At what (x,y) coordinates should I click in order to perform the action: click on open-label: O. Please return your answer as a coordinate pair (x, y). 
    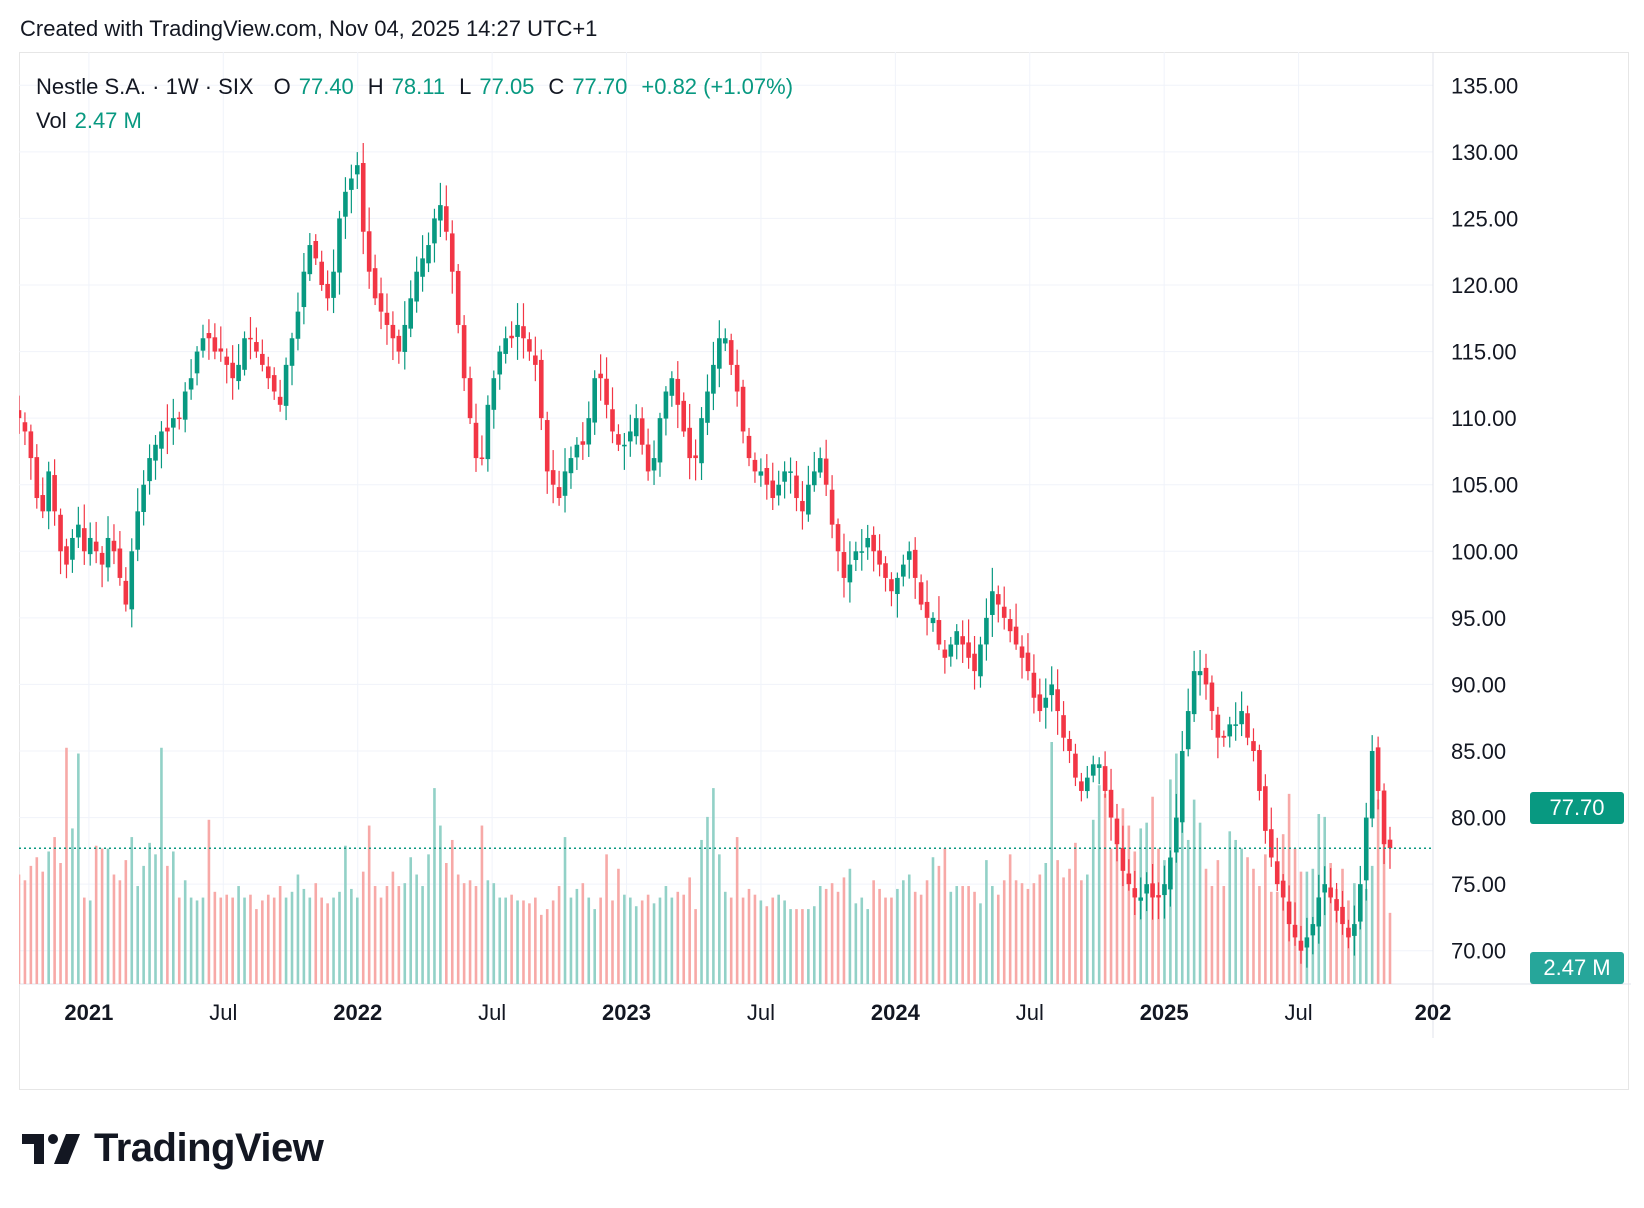
    Looking at the image, I should click on (282, 86).